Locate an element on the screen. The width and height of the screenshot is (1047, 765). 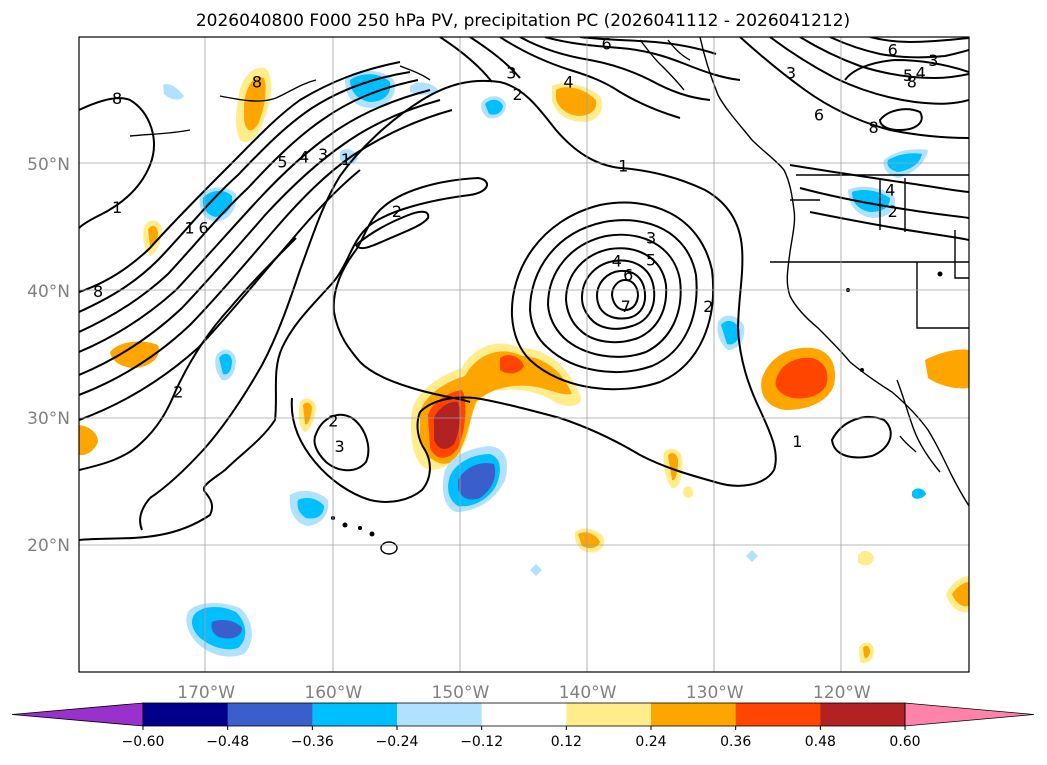
lon-tick-label: 130°W is located at coordinates (715, 693).